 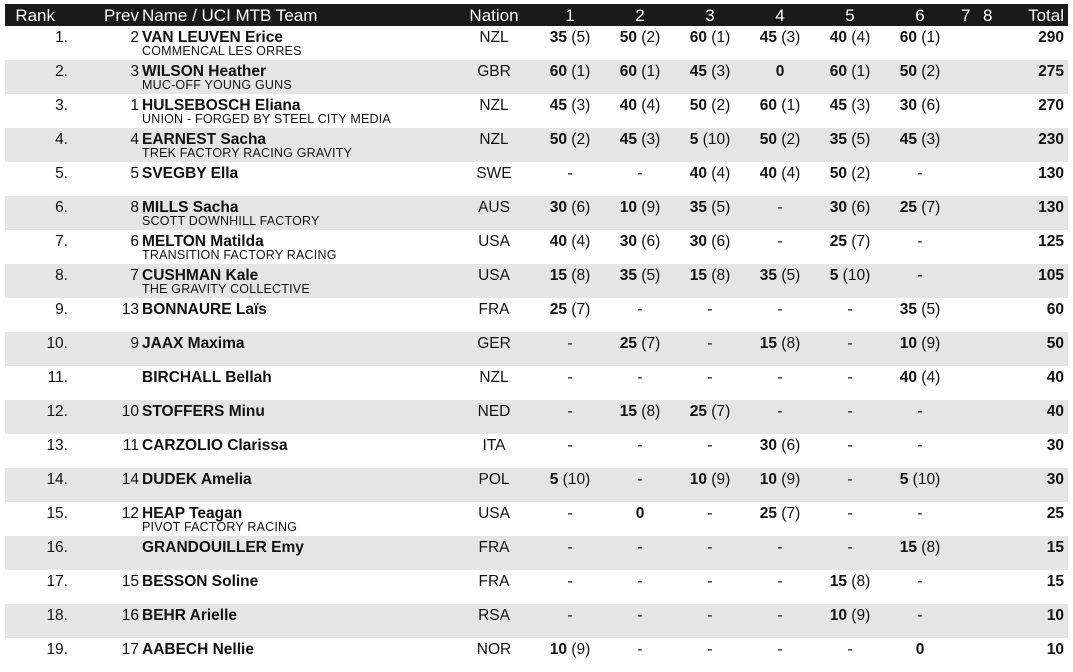 What do you see at coordinates (494, 173) in the screenshot?
I see `nation-cell: SWE` at bounding box center [494, 173].